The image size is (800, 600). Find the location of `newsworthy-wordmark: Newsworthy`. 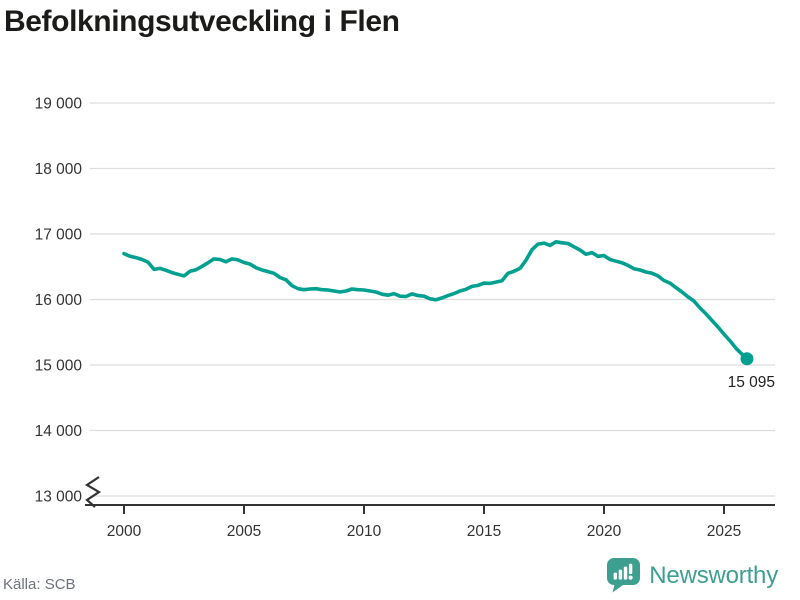

newsworthy-wordmark: Newsworthy is located at coordinates (713, 575).